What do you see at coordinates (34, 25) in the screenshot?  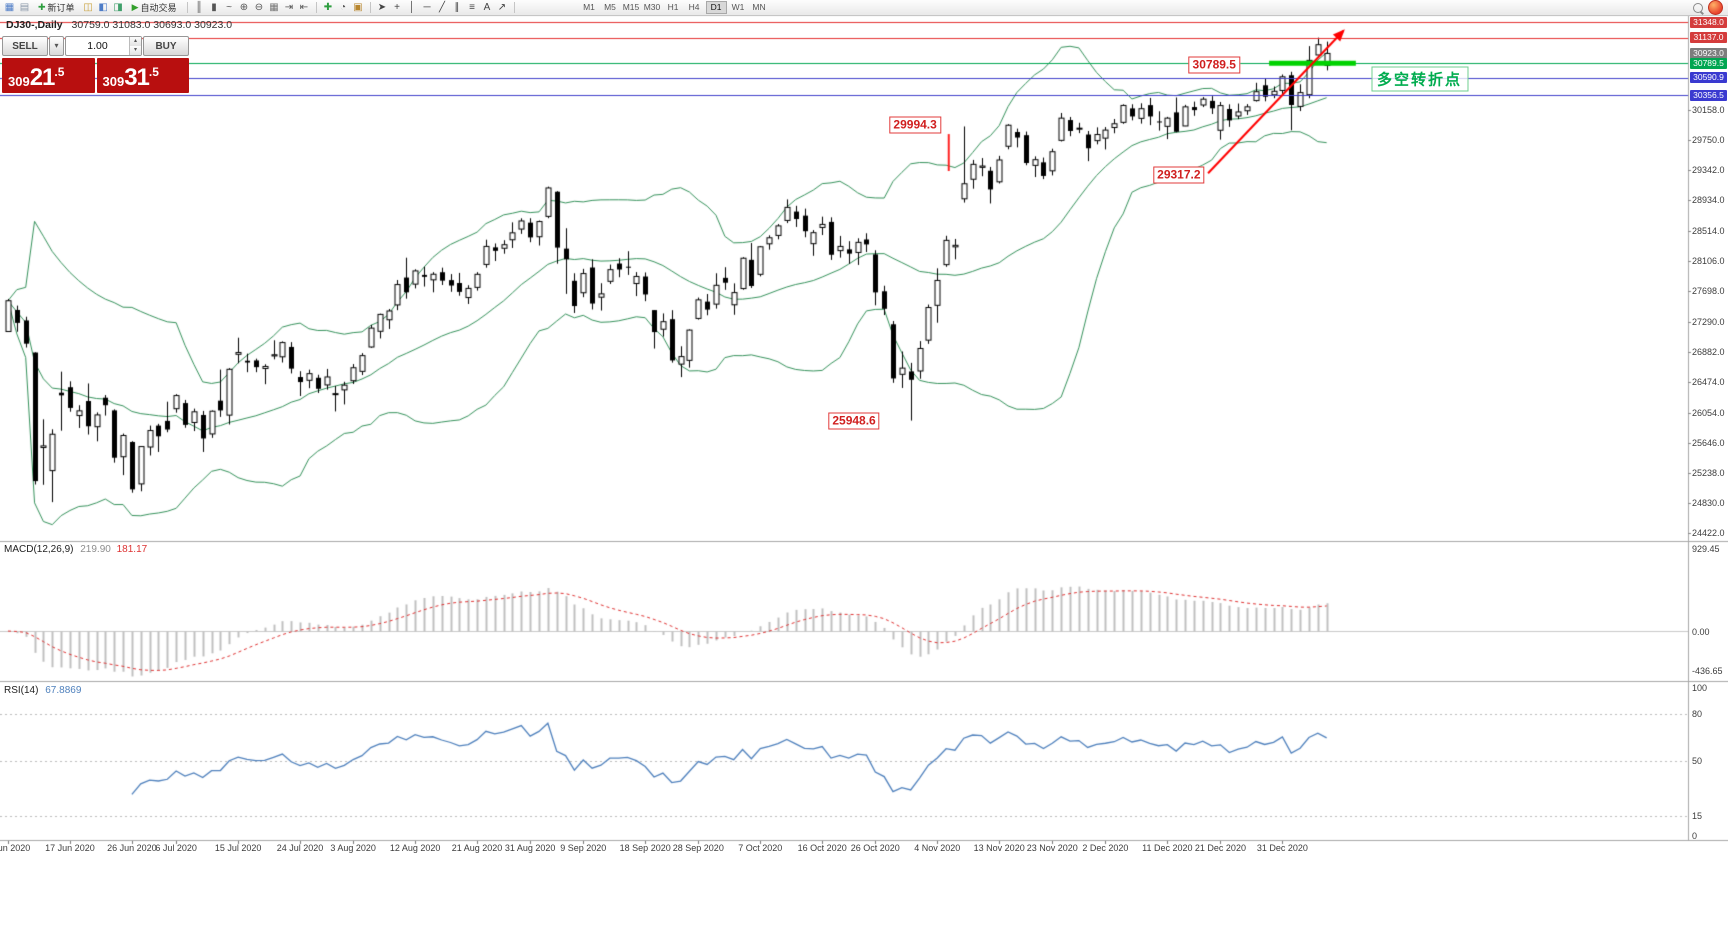 I see `symbol-label: DJ30-,Daily` at bounding box center [34, 25].